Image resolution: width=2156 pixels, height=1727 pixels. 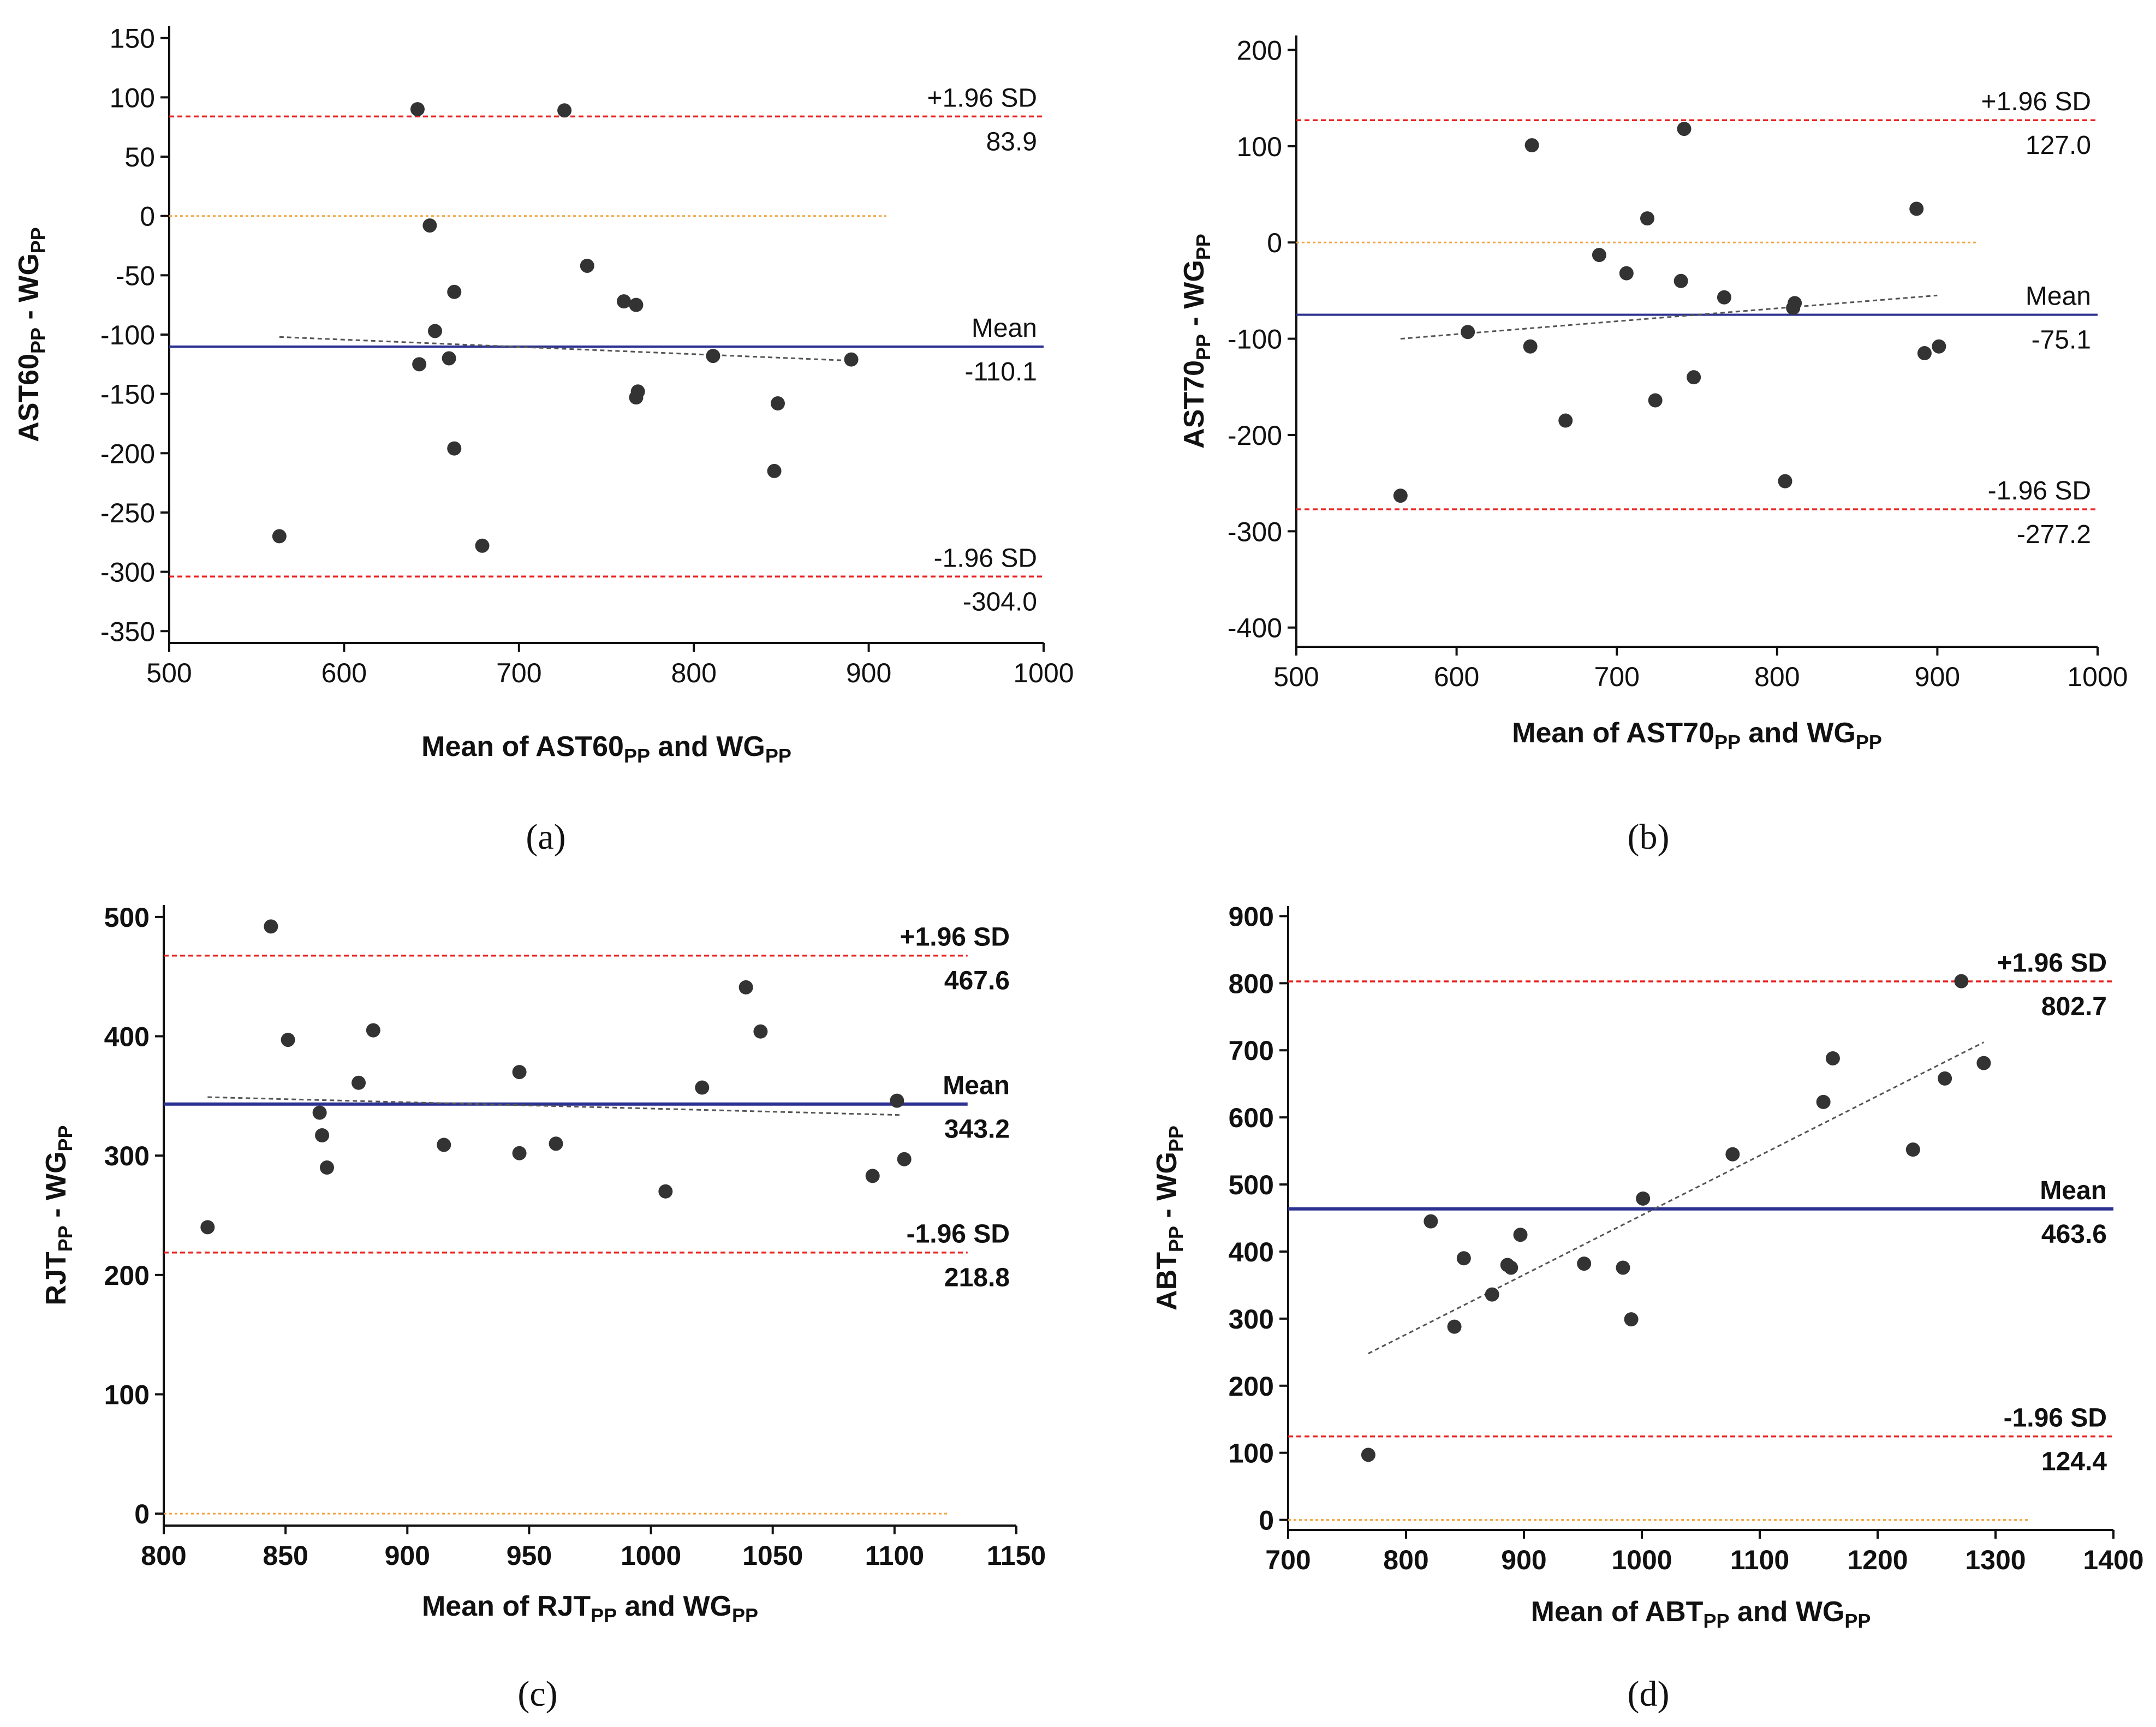 I want to click on y-tick-label: -400, so click(x=1255, y=628).